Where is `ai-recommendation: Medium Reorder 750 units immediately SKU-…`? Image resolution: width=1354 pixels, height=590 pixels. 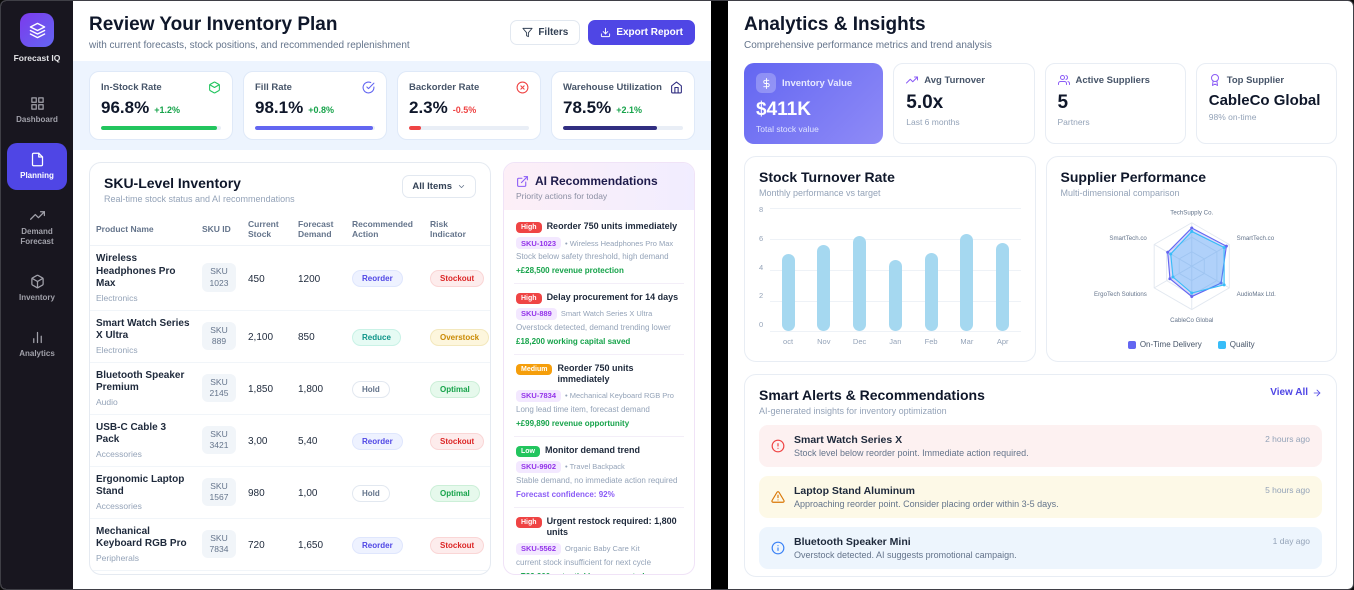
ai-recommendation: Medium Reorder 750 units immediately SKU-… is located at coordinates (599, 396).